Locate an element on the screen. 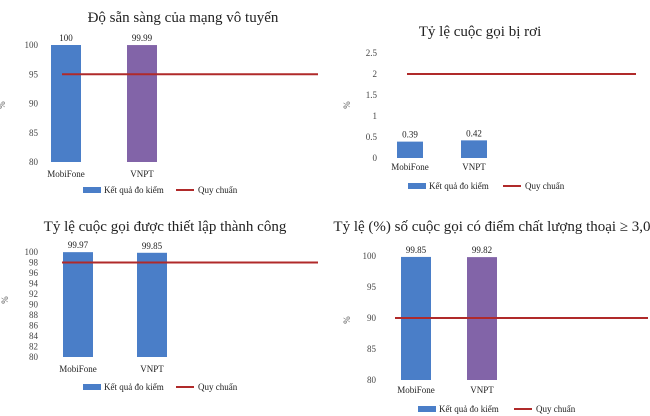 This screenshot has height=416, width=650. y-tick-label: 84 is located at coordinates (34, 336).